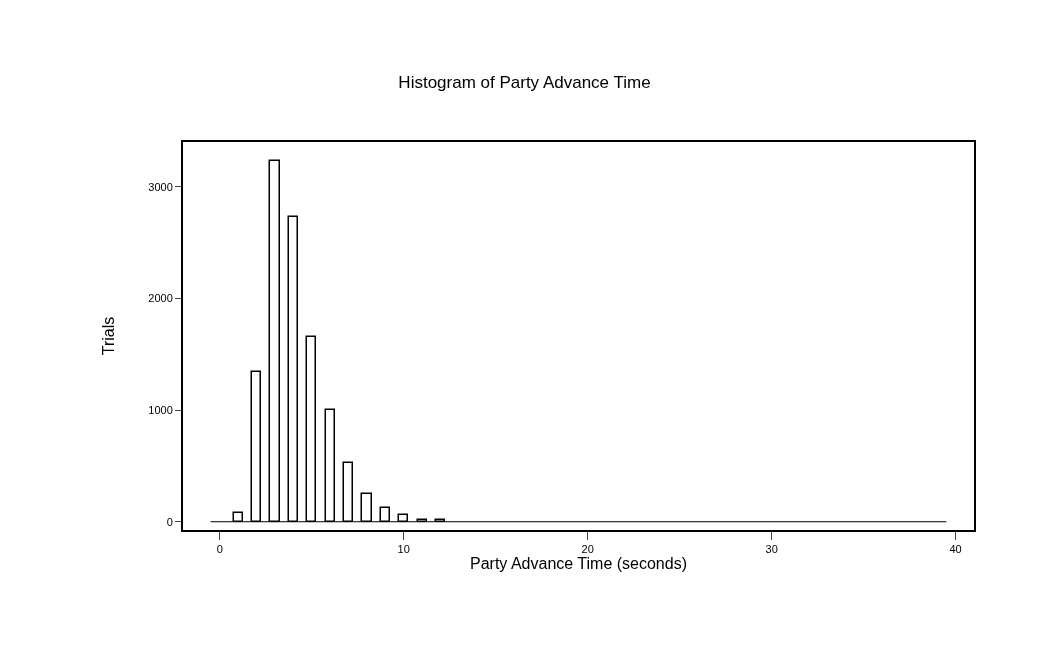 The height and width of the screenshot is (660, 1049). What do you see at coordinates (578, 564) in the screenshot?
I see `x-axis-title: Party Advance Time (seconds)` at bounding box center [578, 564].